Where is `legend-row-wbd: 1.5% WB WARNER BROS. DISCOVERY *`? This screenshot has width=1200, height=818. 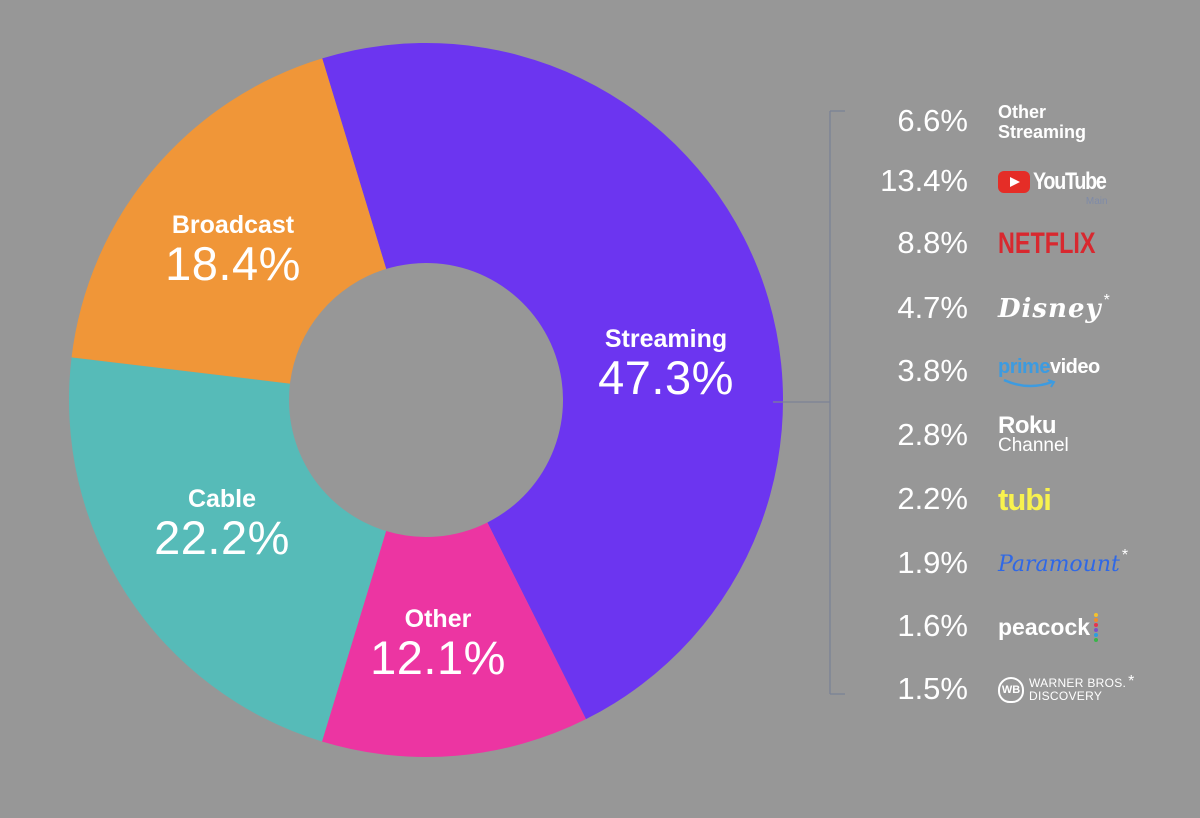 legend-row-wbd: 1.5% WB WARNER BROS. DISCOVERY * is located at coordinates (1020, 690).